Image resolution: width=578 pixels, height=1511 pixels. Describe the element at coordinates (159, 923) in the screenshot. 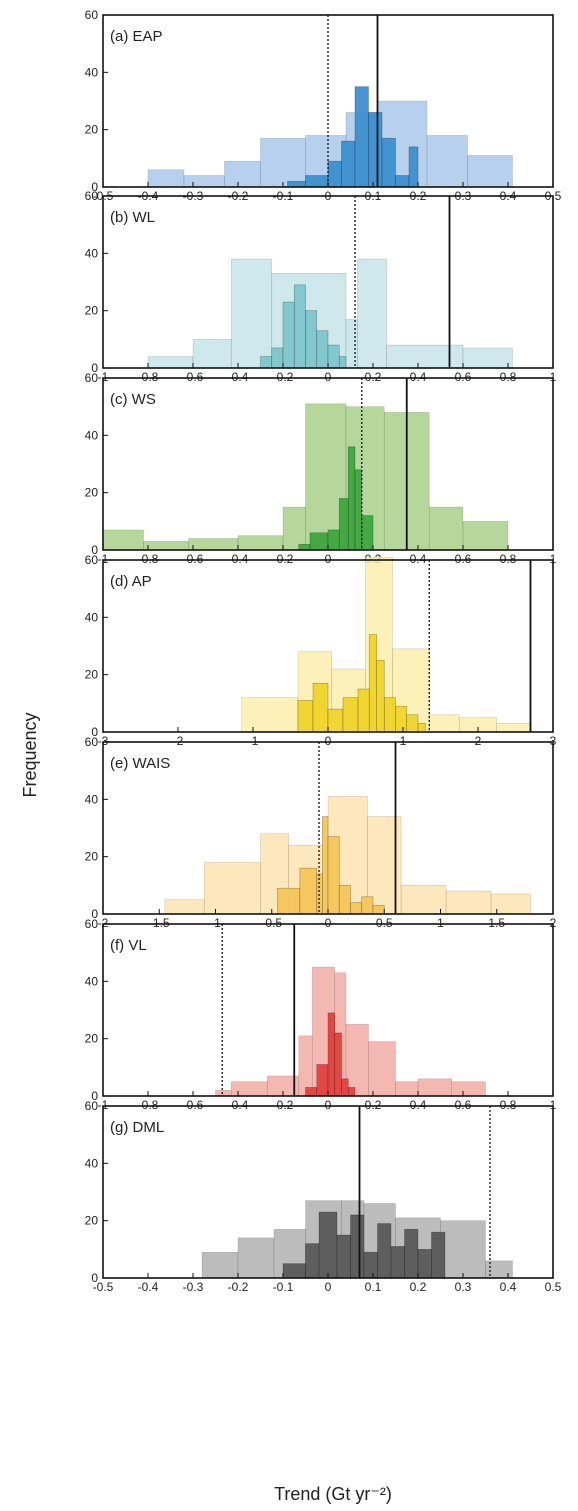

I see `x-tick-label: -1.5` at that location.